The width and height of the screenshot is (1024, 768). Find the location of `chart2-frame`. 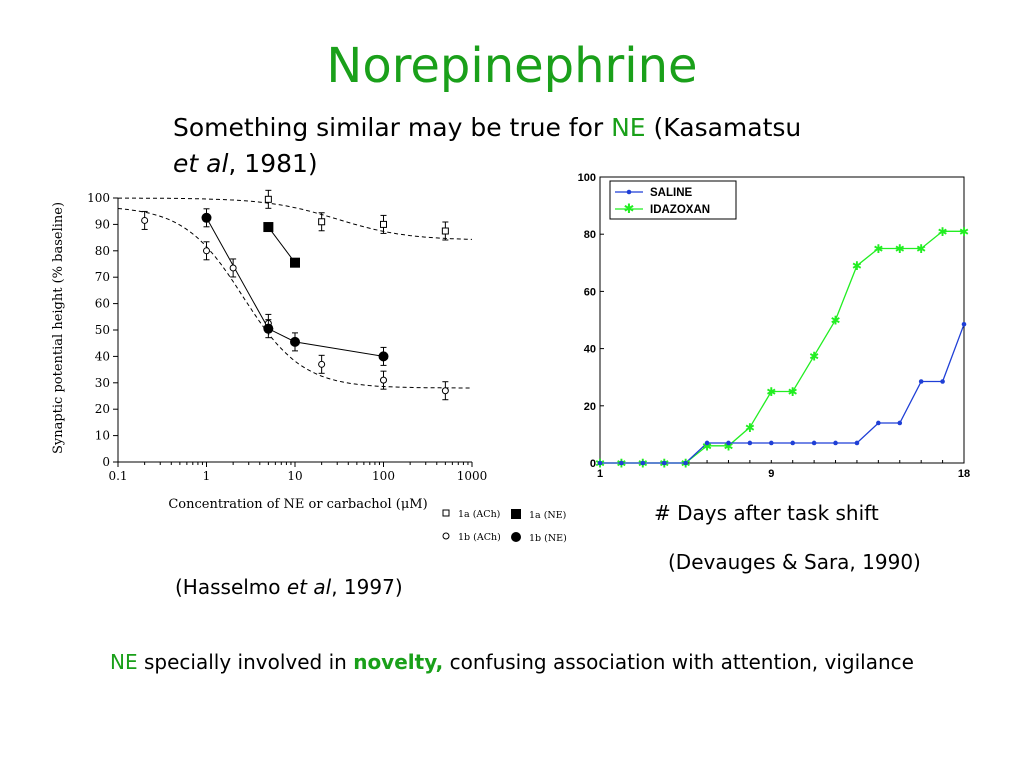

chart2-frame is located at coordinates (782, 320).